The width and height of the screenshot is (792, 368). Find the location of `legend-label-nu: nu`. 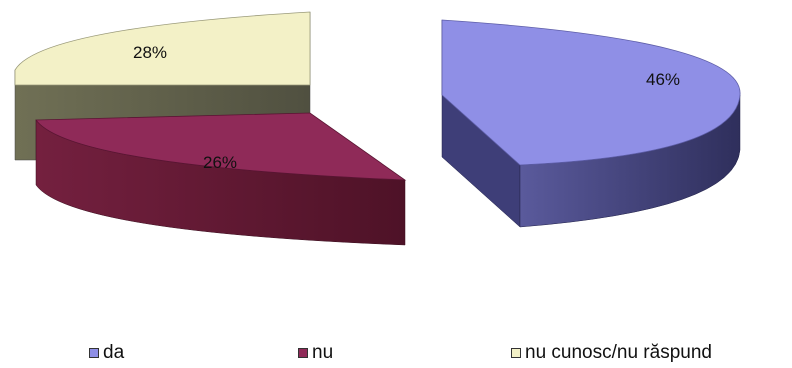

legend-label-nu: nu is located at coordinates (322, 353).